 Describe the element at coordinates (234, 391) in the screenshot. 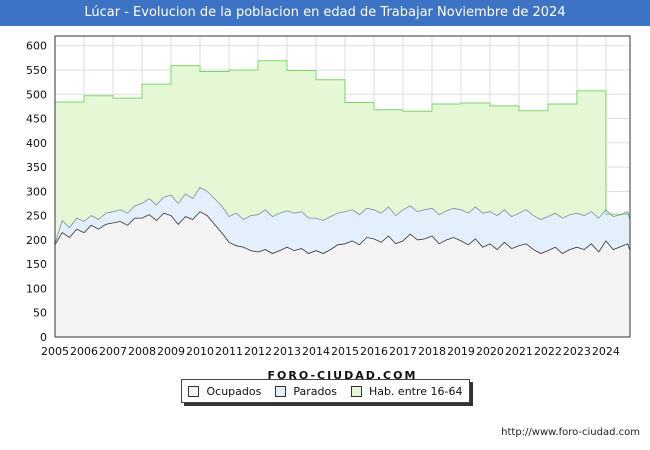

I see `legend-label-ocupados: Ocupados` at that location.